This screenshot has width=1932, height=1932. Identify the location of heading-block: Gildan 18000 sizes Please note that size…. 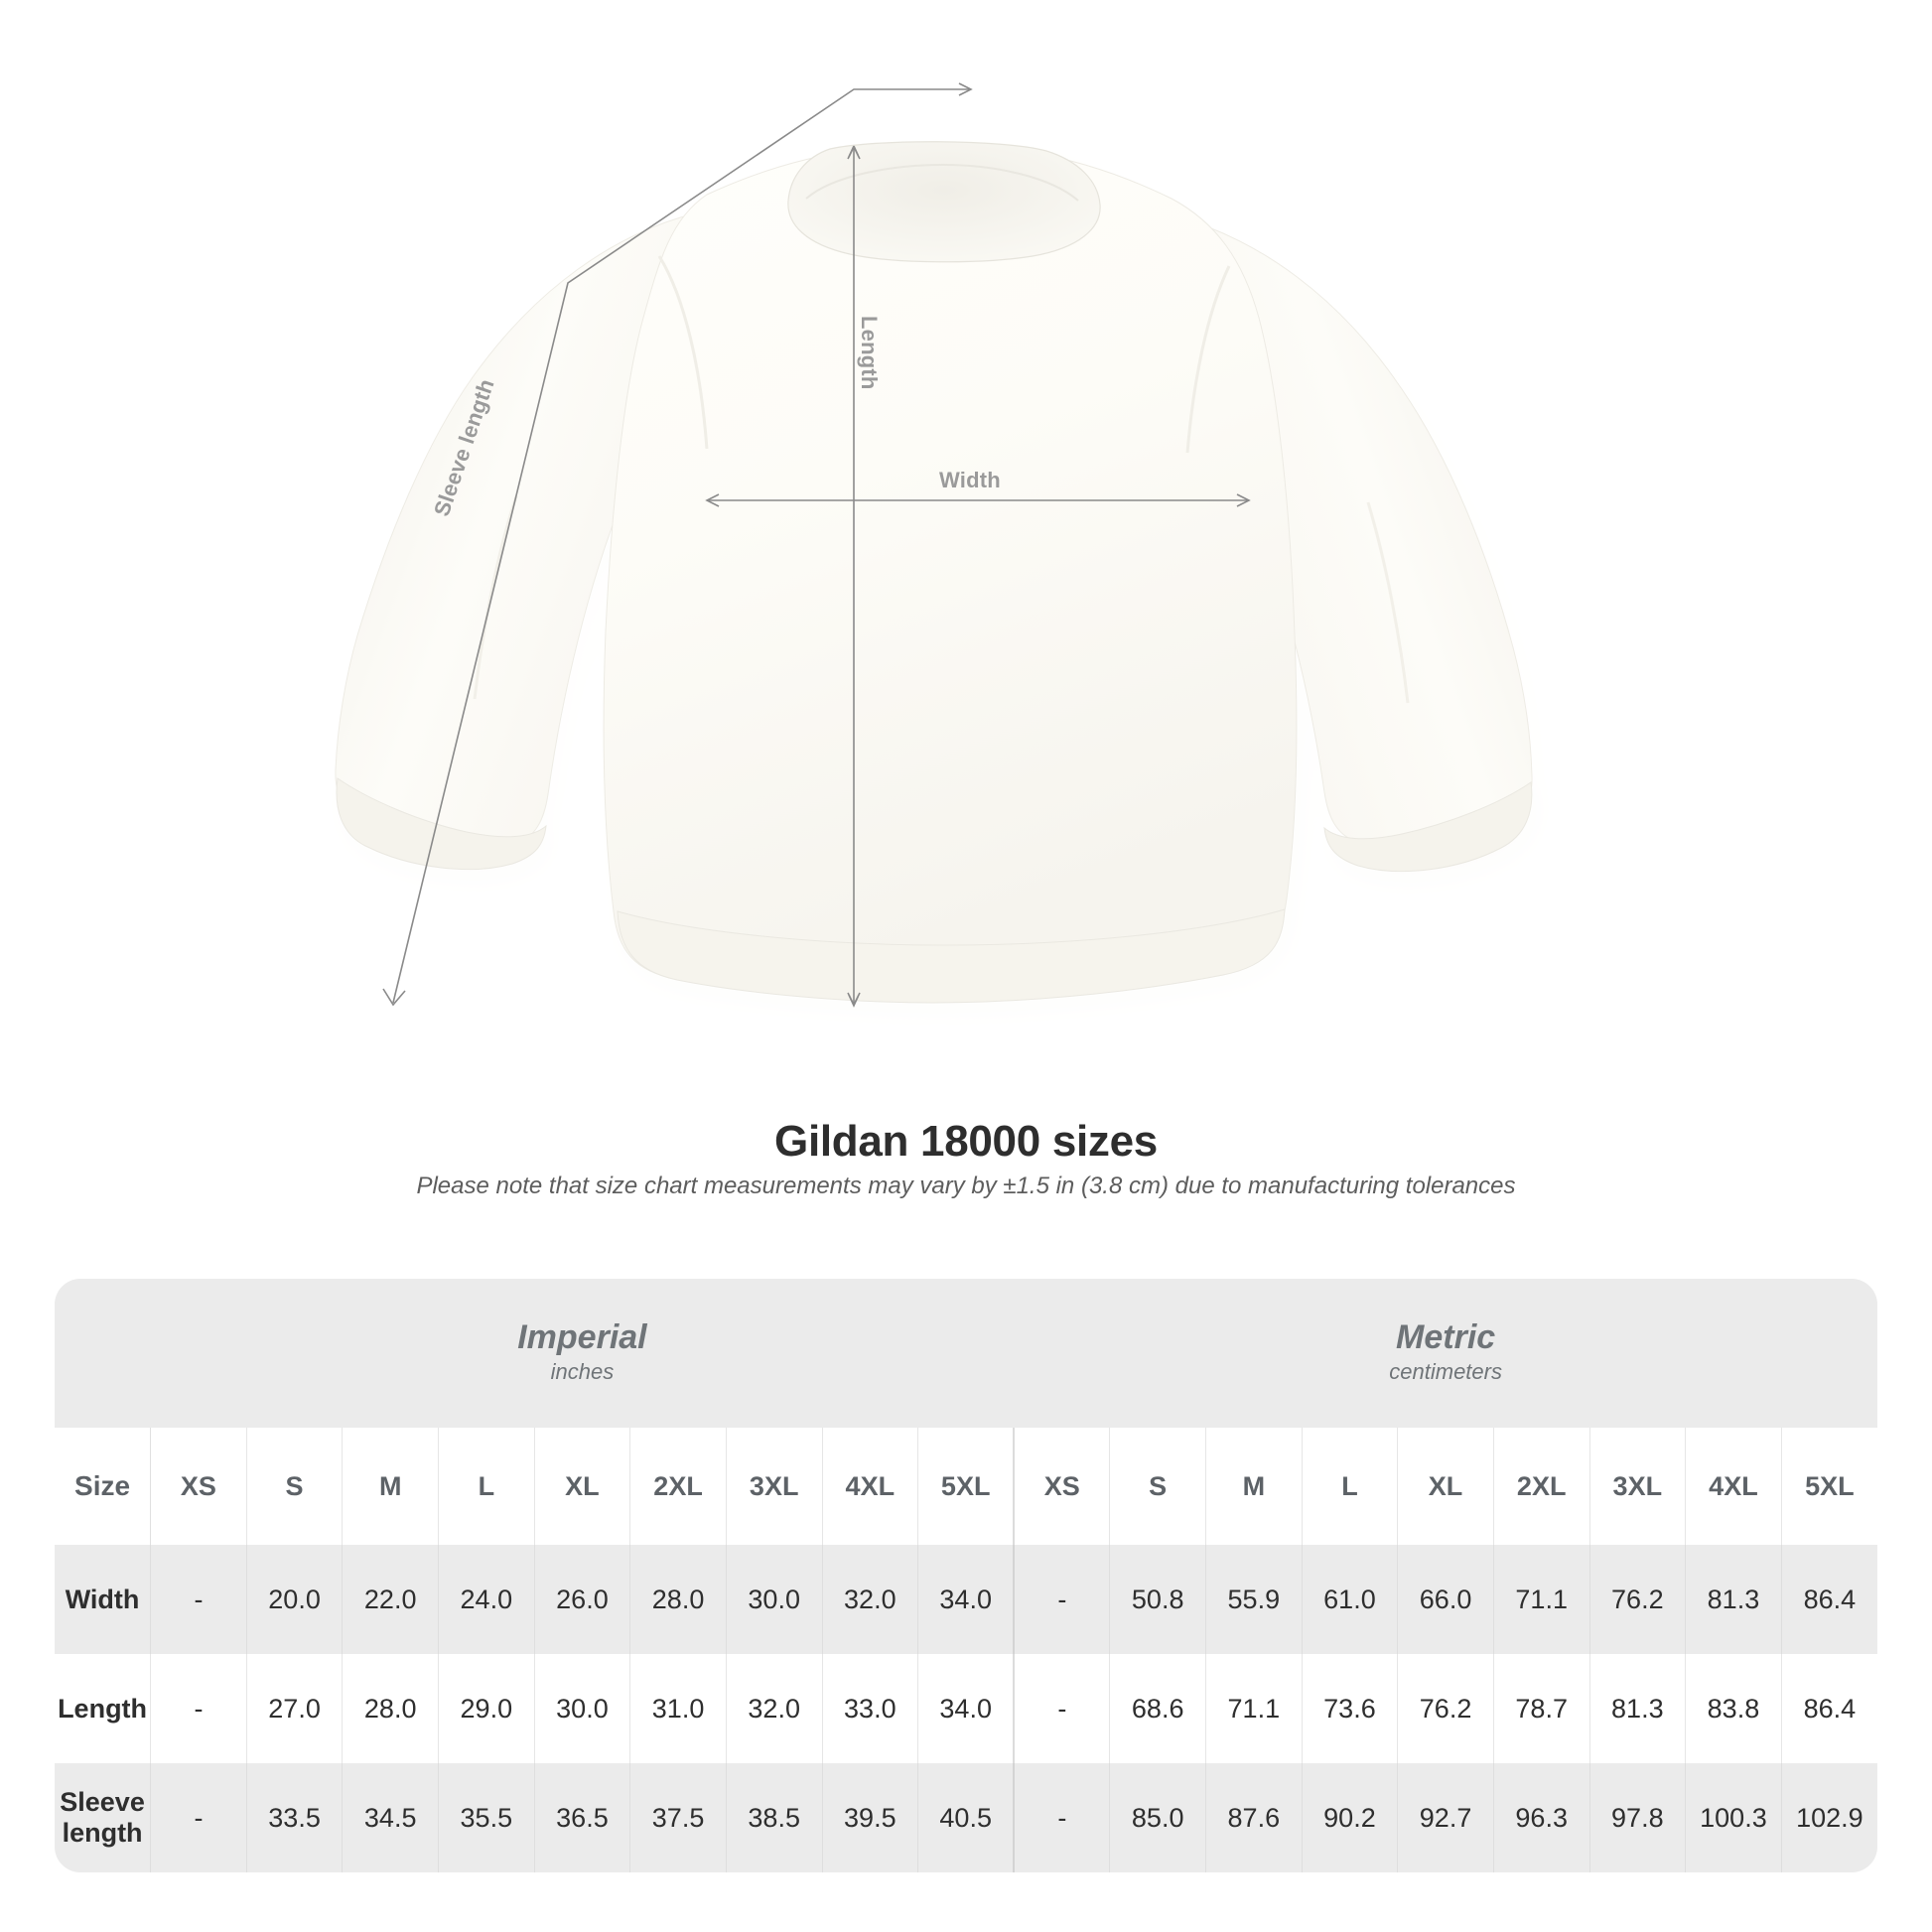
(966, 1159).